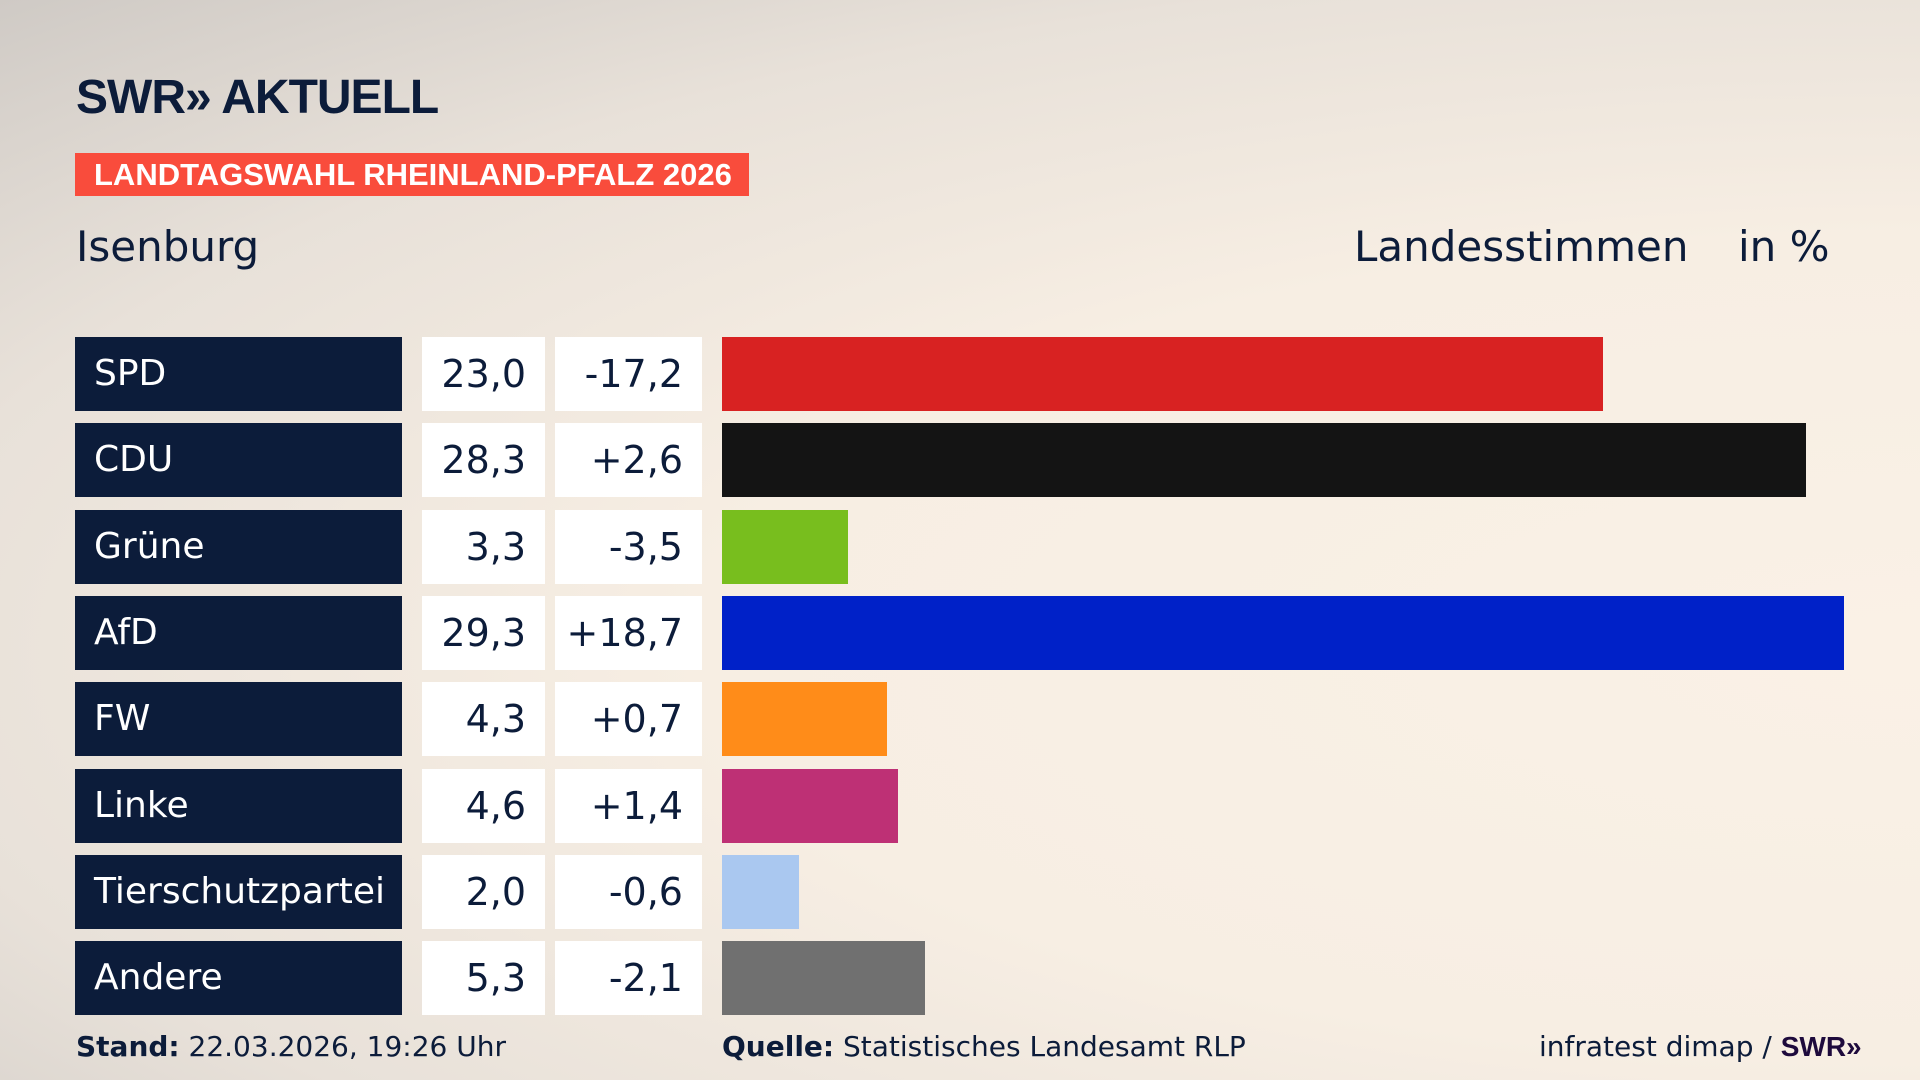 The width and height of the screenshot is (1920, 1080). What do you see at coordinates (483, 546) in the screenshot?
I see `value-label: 3,3` at bounding box center [483, 546].